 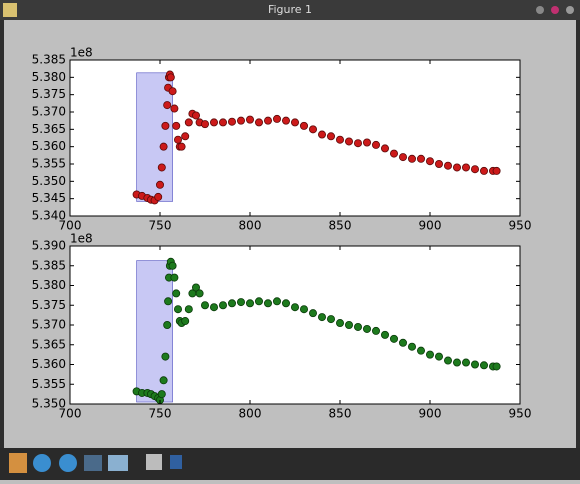 What do you see at coordinates (49, 129) in the screenshot?
I see `y-tick-label: 5.365` at bounding box center [49, 129].